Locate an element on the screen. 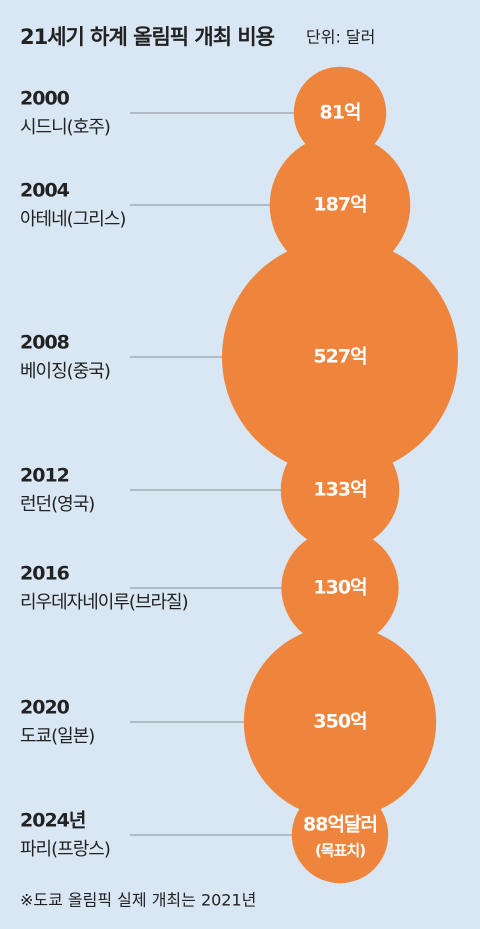  data-label: 81억 is located at coordinates (340, 113).